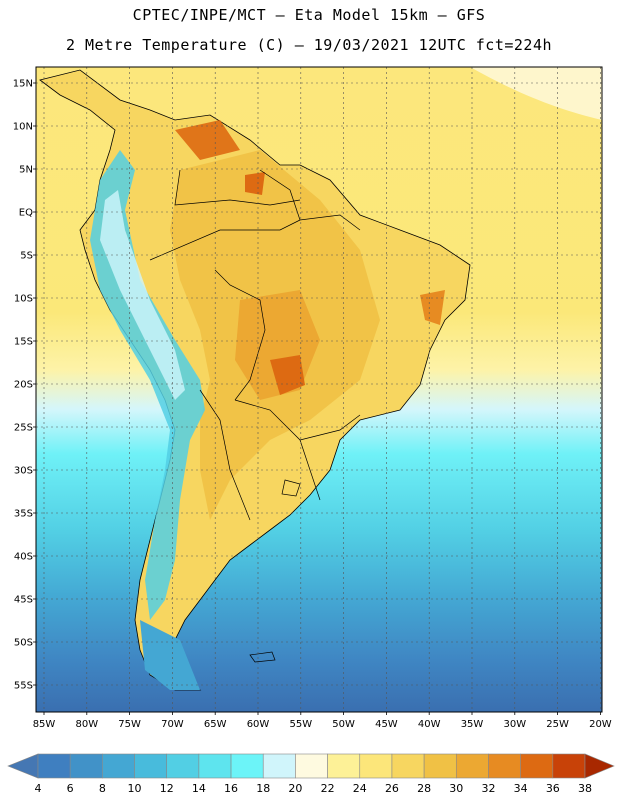  Describe the element at coordinates (215, 724) in the screenshot. I see `lon-label: 65W` at that location.